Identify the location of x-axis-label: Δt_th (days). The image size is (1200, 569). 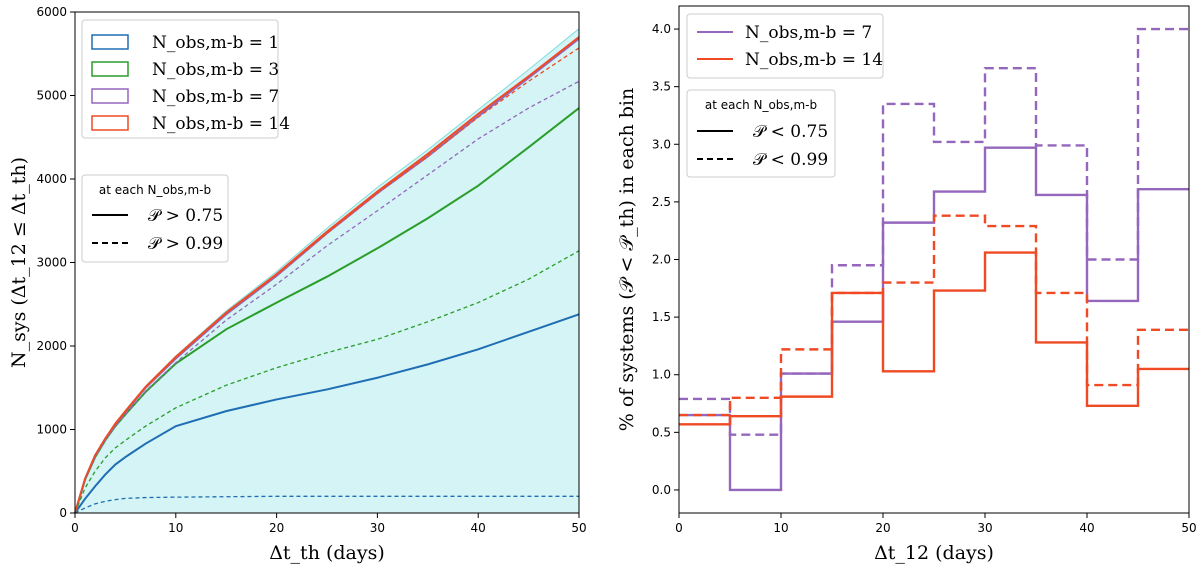
(327, 553).